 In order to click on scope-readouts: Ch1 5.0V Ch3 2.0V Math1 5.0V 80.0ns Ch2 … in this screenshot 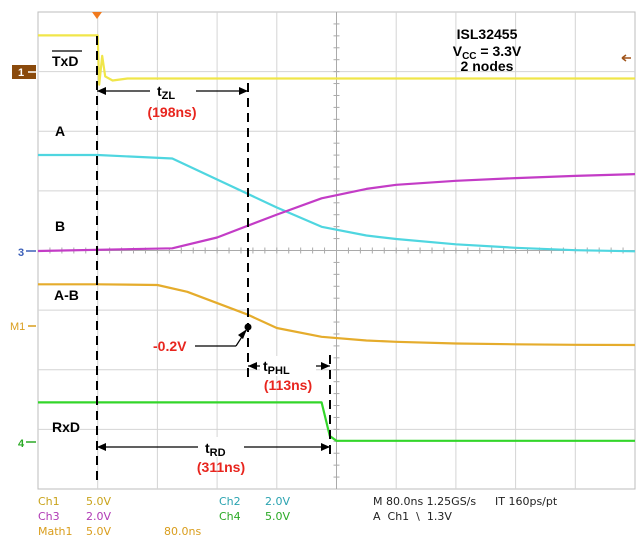, I will do `click(298, 516)`.